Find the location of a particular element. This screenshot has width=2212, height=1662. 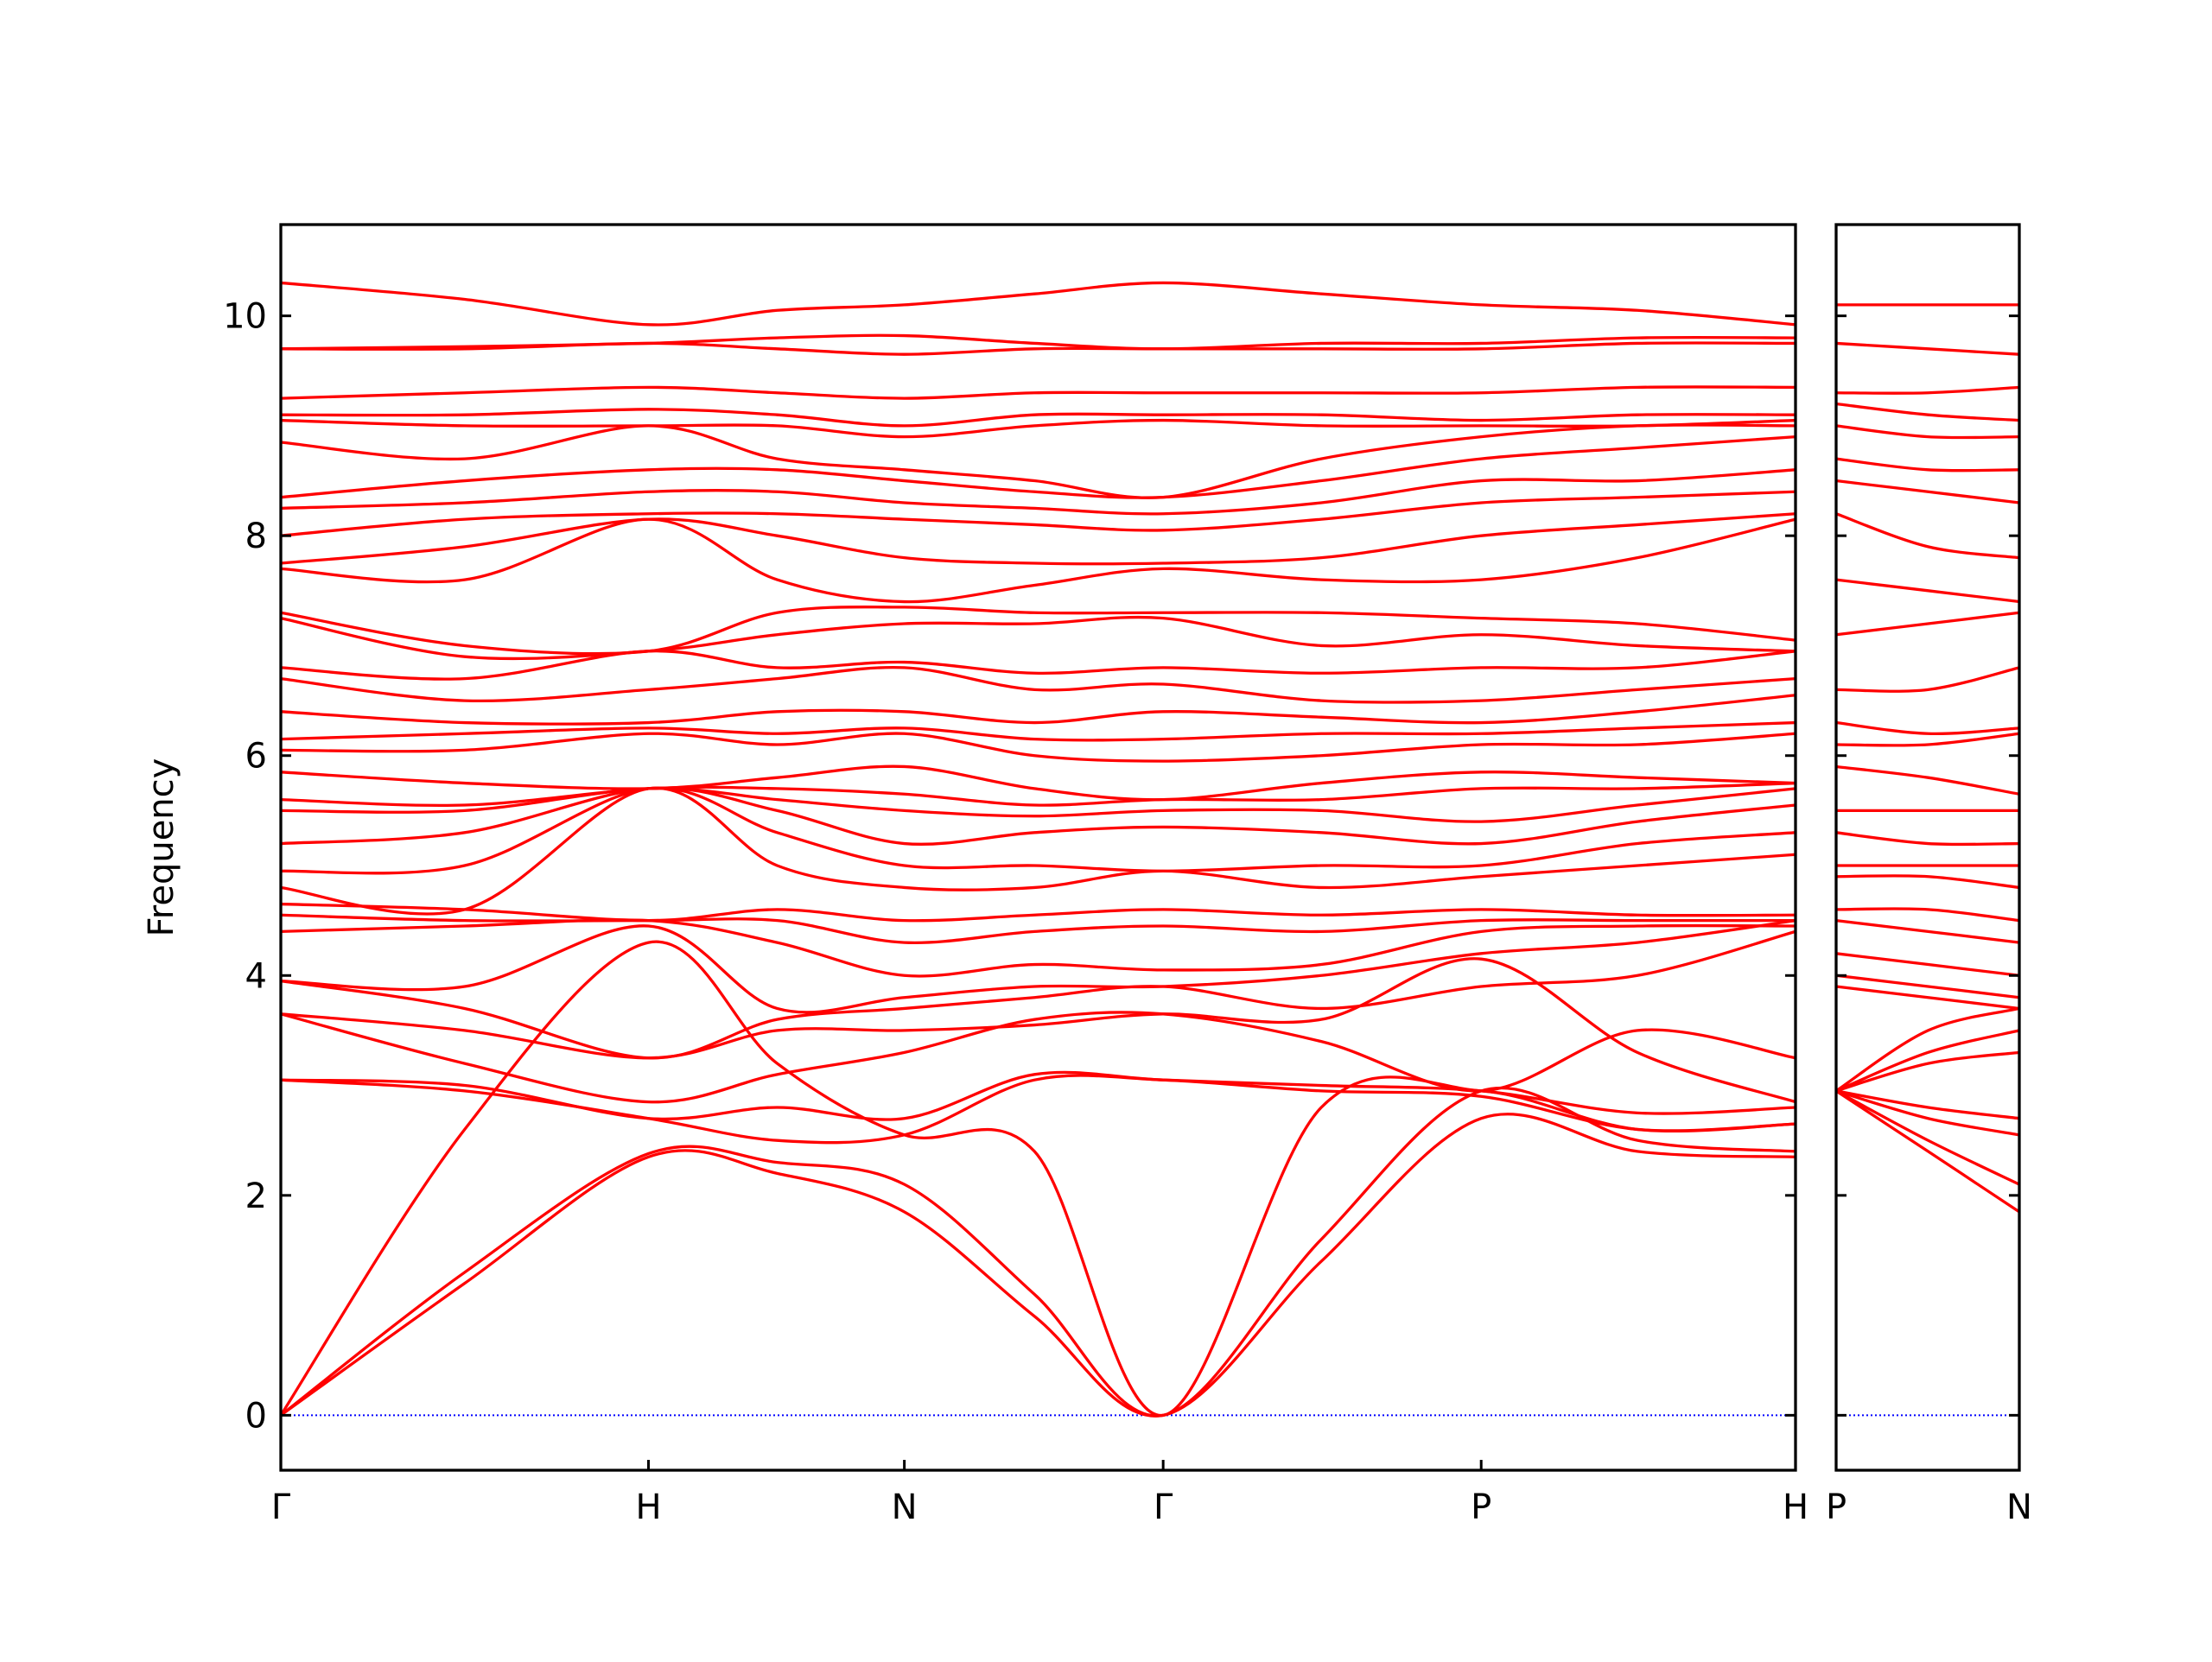

y-tick-label: 4 is located at coordinates (256, 976).